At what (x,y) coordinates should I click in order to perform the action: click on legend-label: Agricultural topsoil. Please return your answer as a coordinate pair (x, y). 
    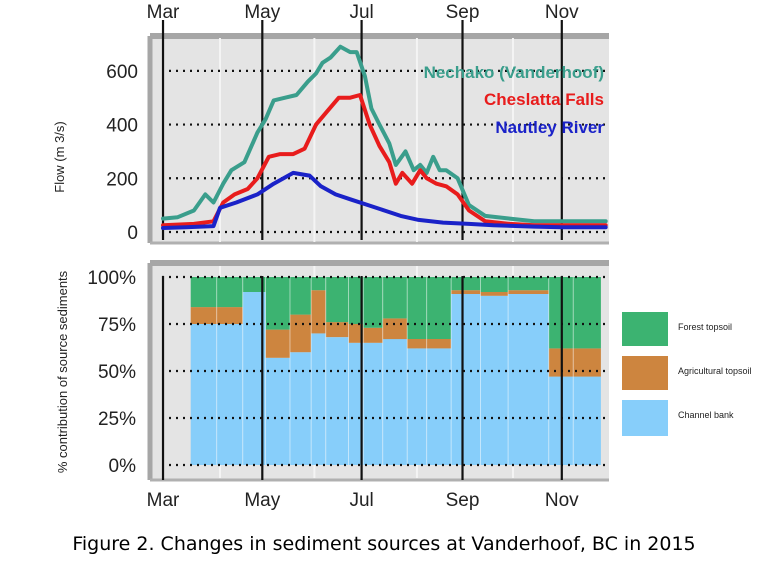
    Looking at the image, I should click on (715, 371).